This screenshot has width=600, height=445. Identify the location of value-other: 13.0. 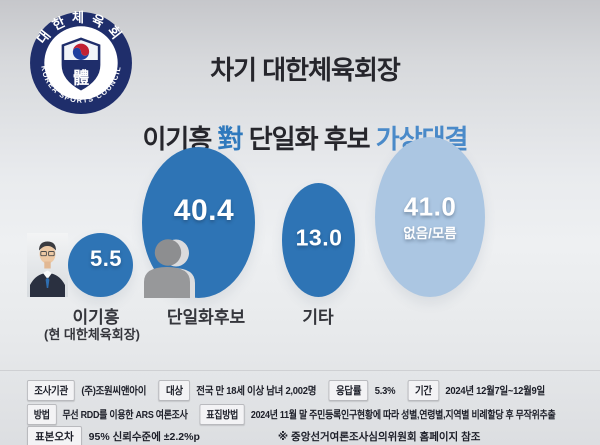
(319, 237).